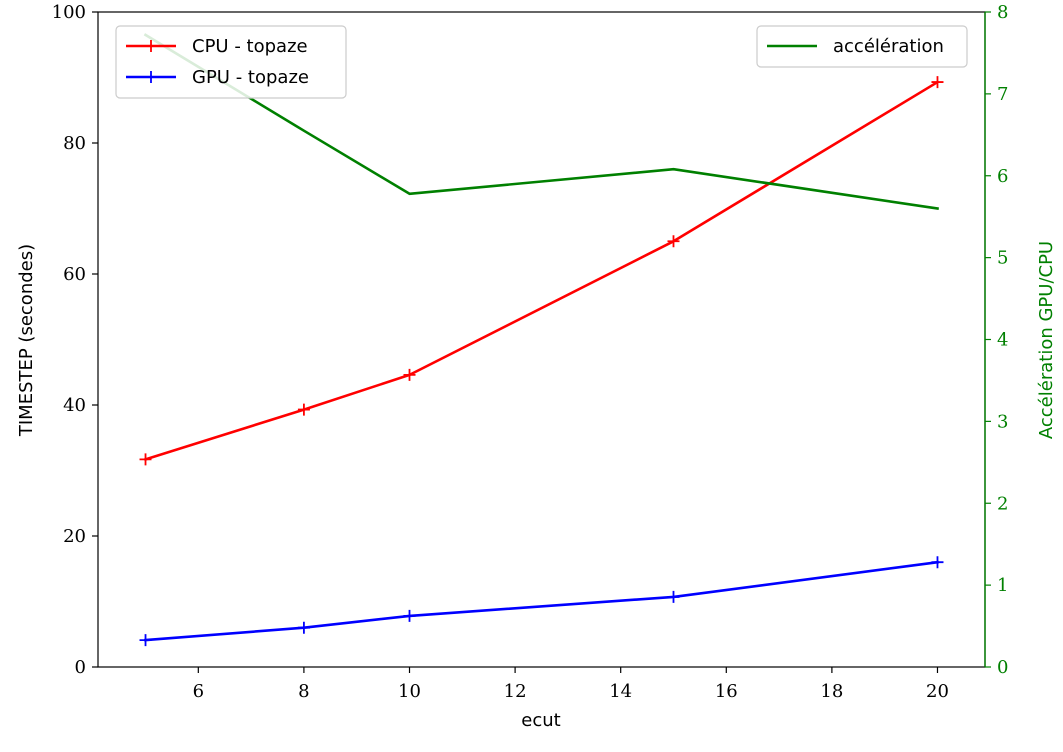 The width and height of the screenshot is (1063, 752). I want to click on x-axis-label: ecut, so click(540, 720).